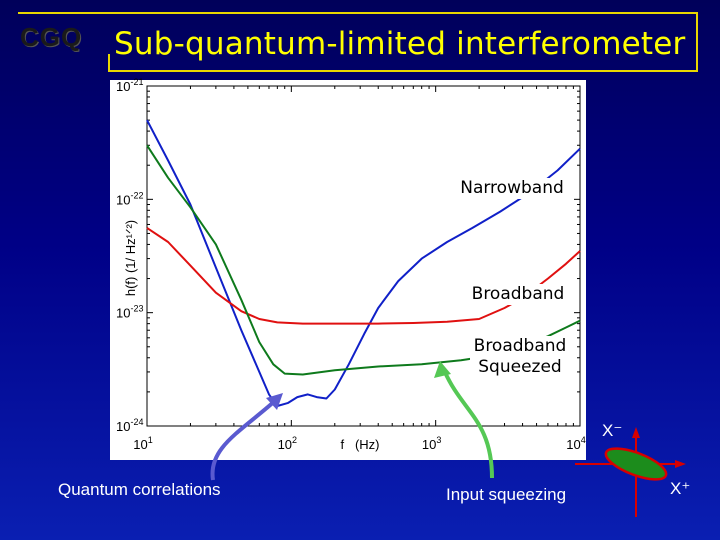 This screenshot has width=720, height=540. Describe the element at coordinates (612, 430) in the screenshot. I see `x-minus-label: X⁻` at that location.